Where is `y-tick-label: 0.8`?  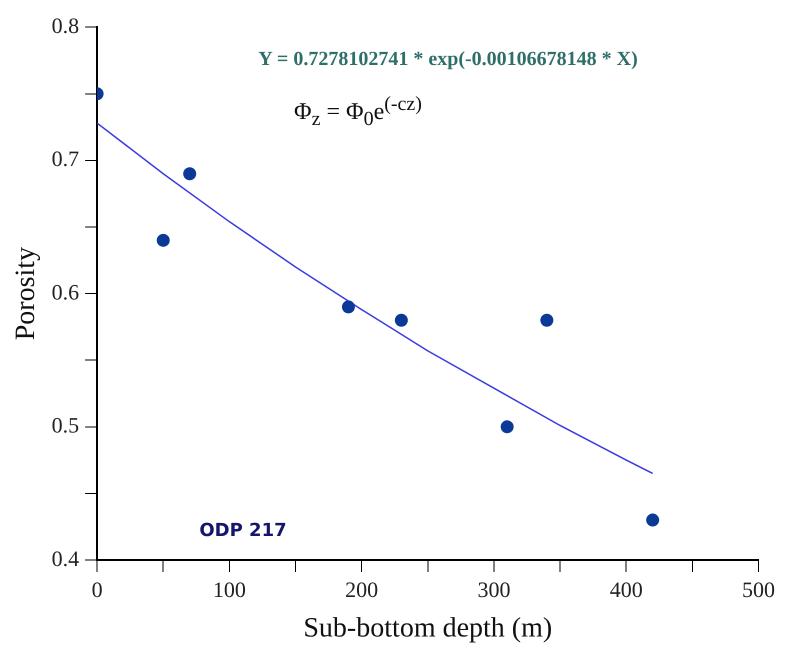
y-tick-label: 0.8 is located at coordinates (66, 25).